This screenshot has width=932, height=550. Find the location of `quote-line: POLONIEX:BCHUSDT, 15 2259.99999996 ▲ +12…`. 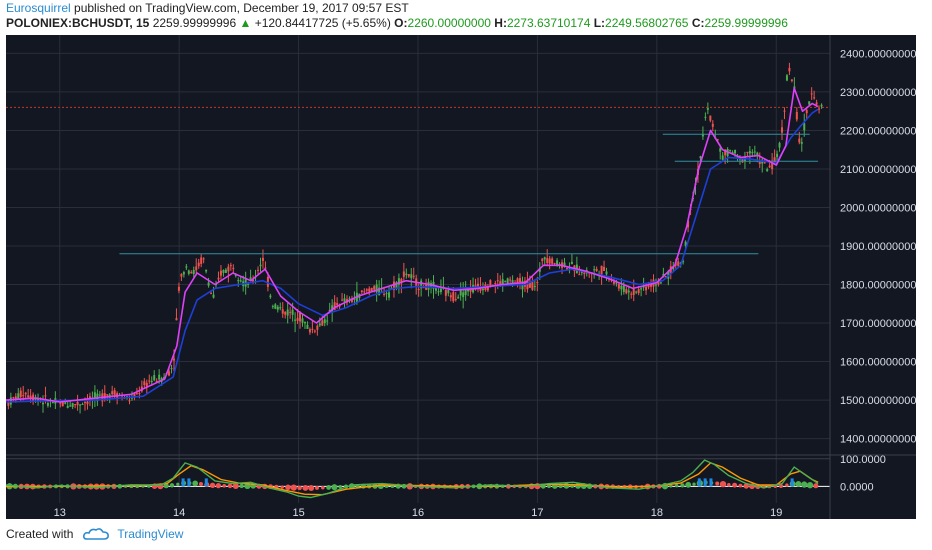

quote-line: POLONIEX:BCHUSDT, 15 2259.99999996 ▲ +12… is located at coordinates (397, 23).